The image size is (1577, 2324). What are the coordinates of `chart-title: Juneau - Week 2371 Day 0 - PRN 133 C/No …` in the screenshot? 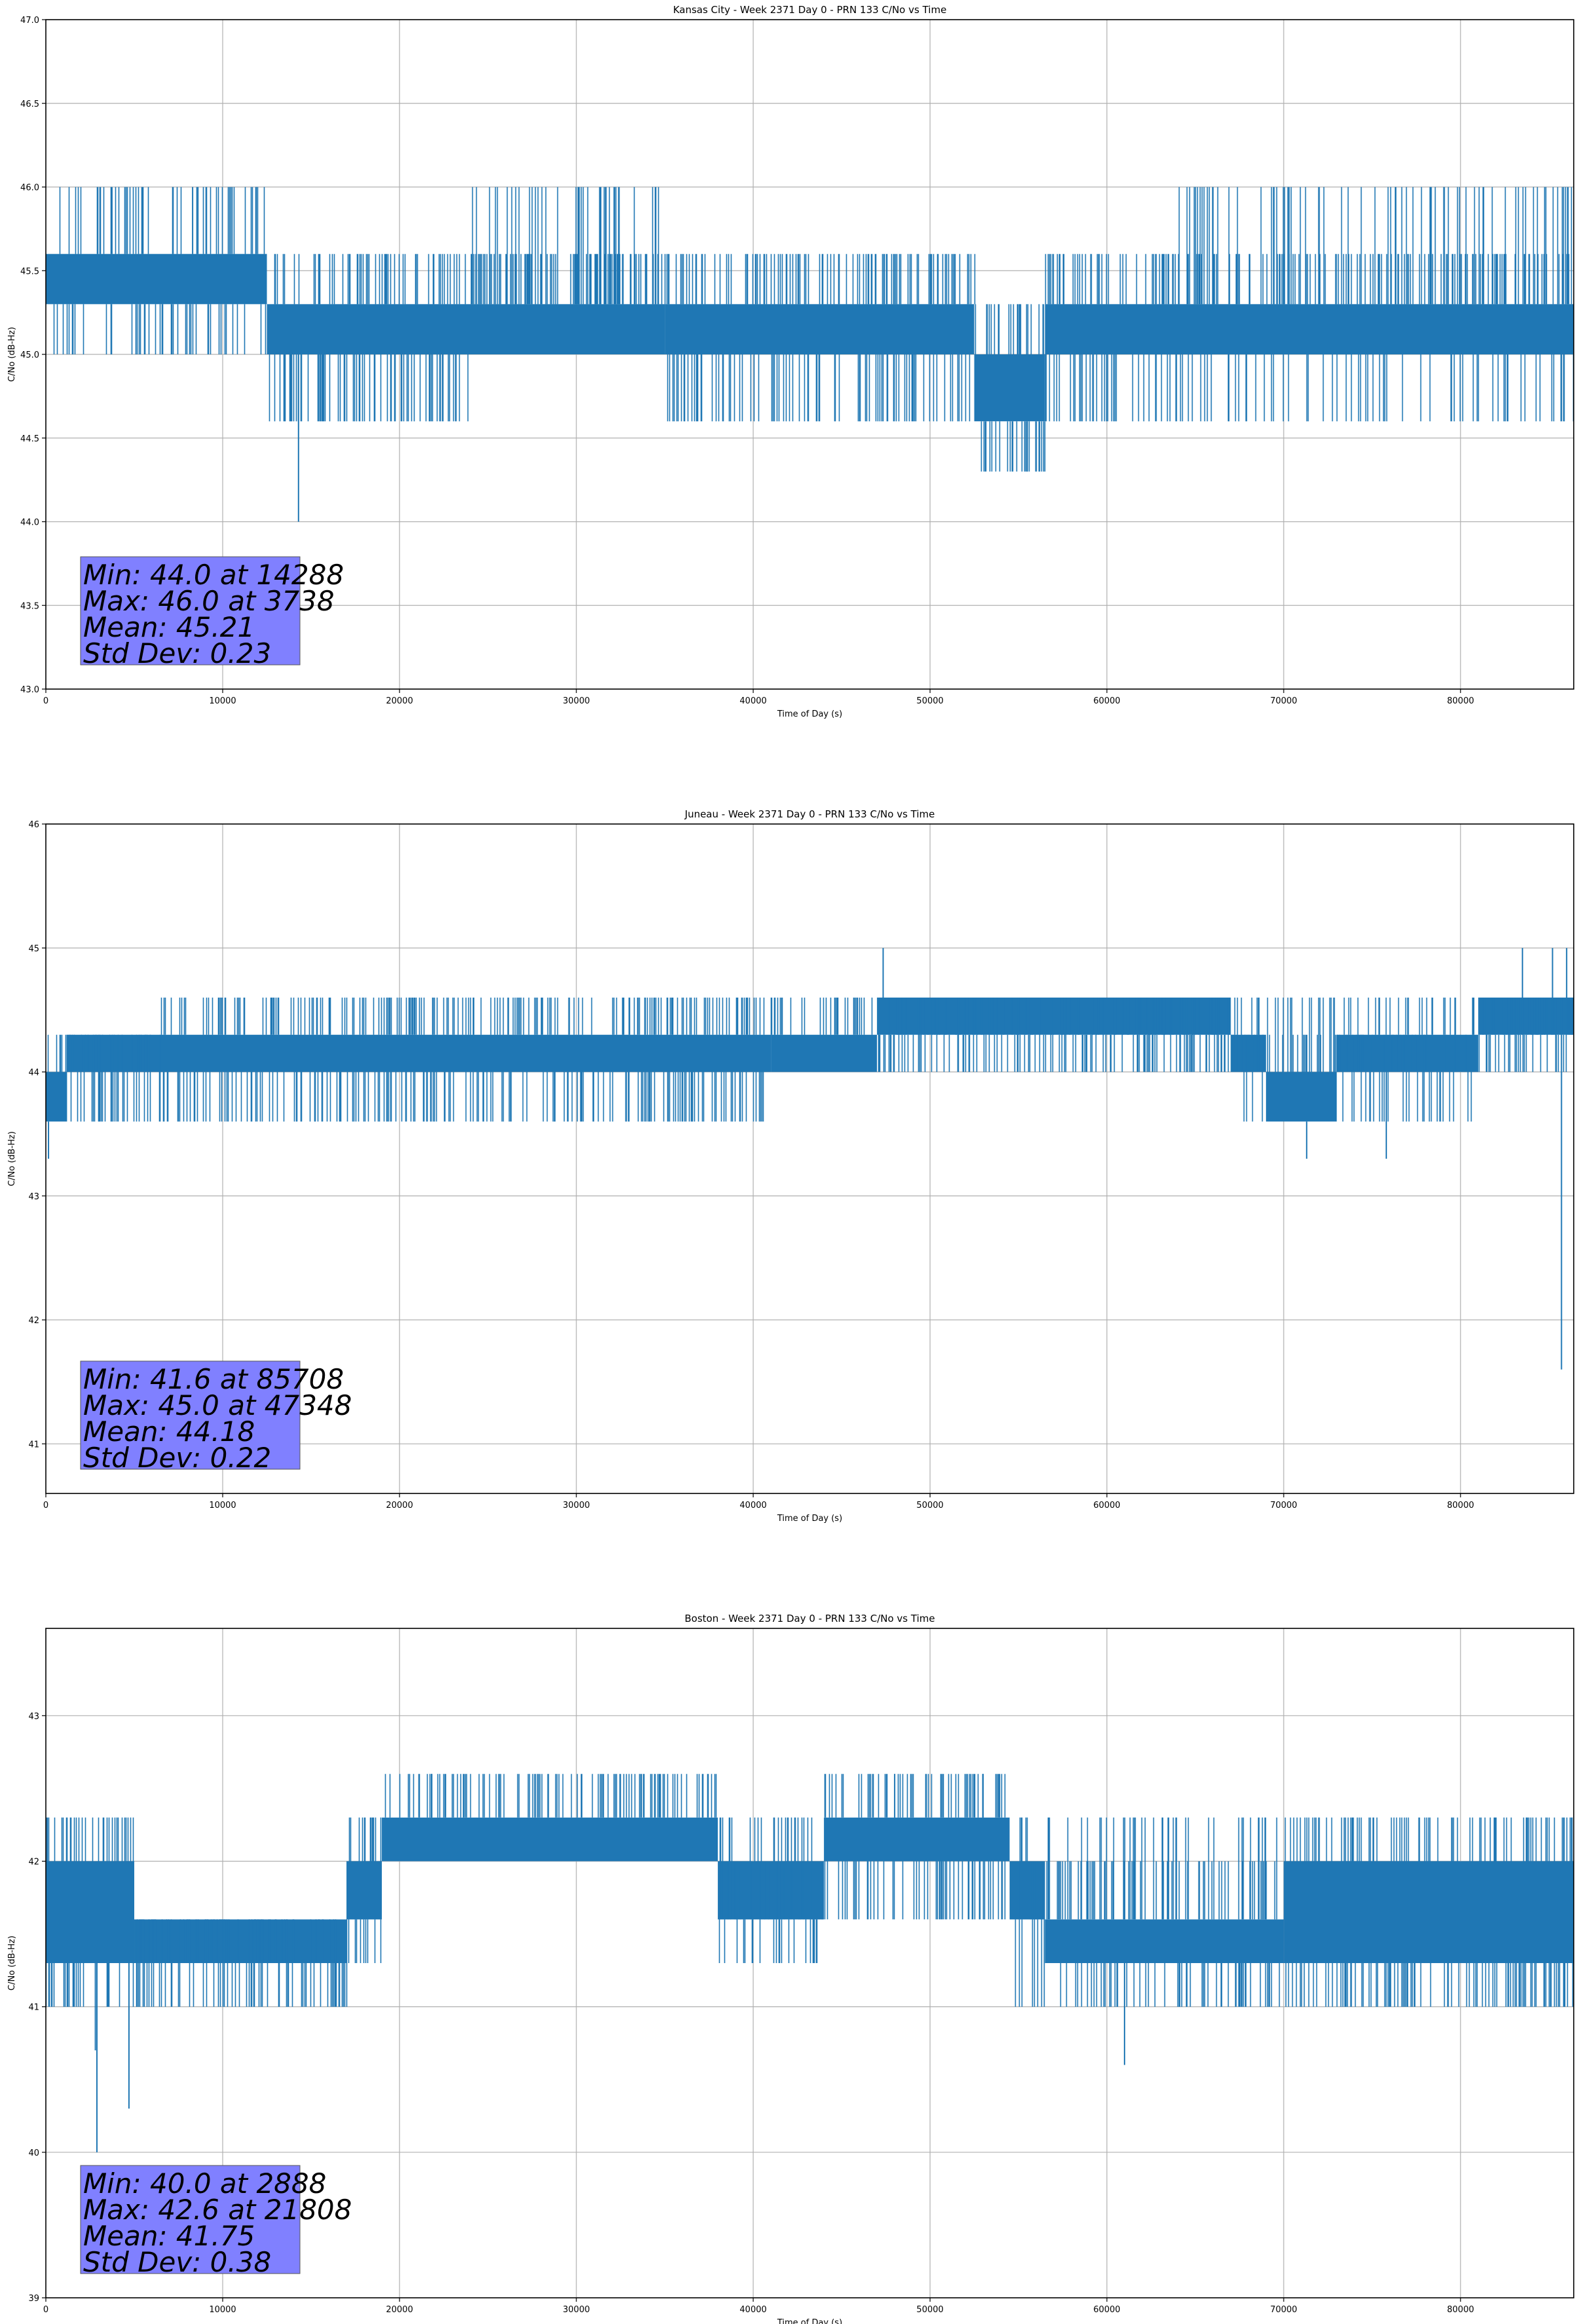 It's located at (809, 814).